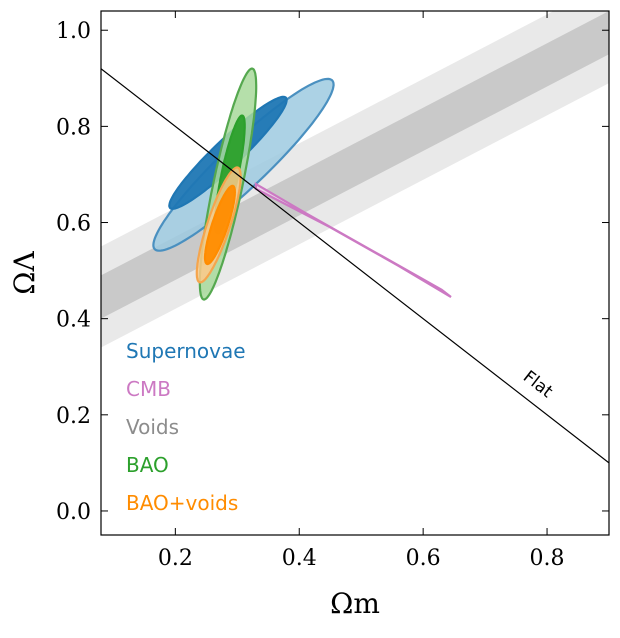 This screenshot has height=638, width=620. Describe the element at coordinates (182, 503) in the screenshot. I see `legend-item-bao-voids: BAO+voids` at that location.